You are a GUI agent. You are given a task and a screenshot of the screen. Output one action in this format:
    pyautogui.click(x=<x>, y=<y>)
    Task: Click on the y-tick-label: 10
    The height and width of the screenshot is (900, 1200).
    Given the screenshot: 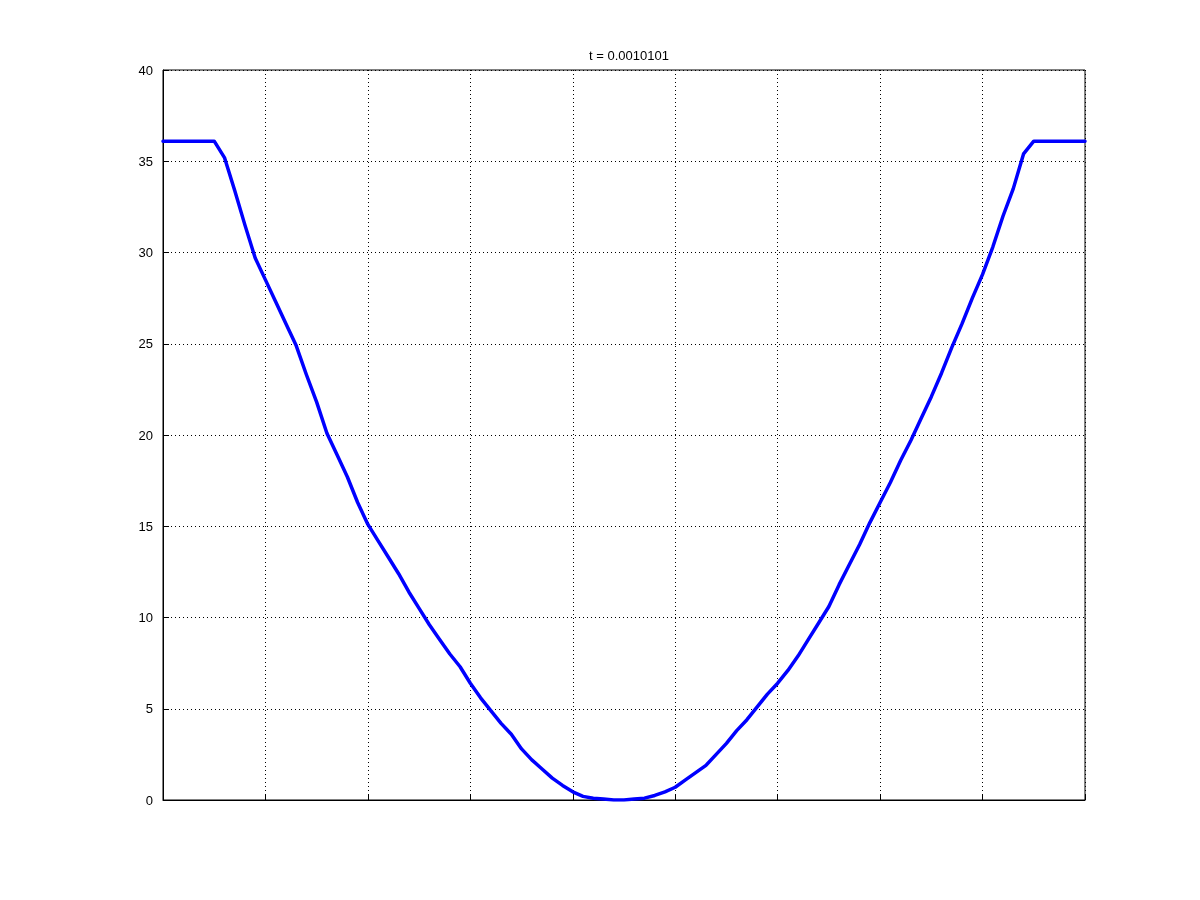 What is the action you would take?
    pyautogui.click(x=145, y=617)
    